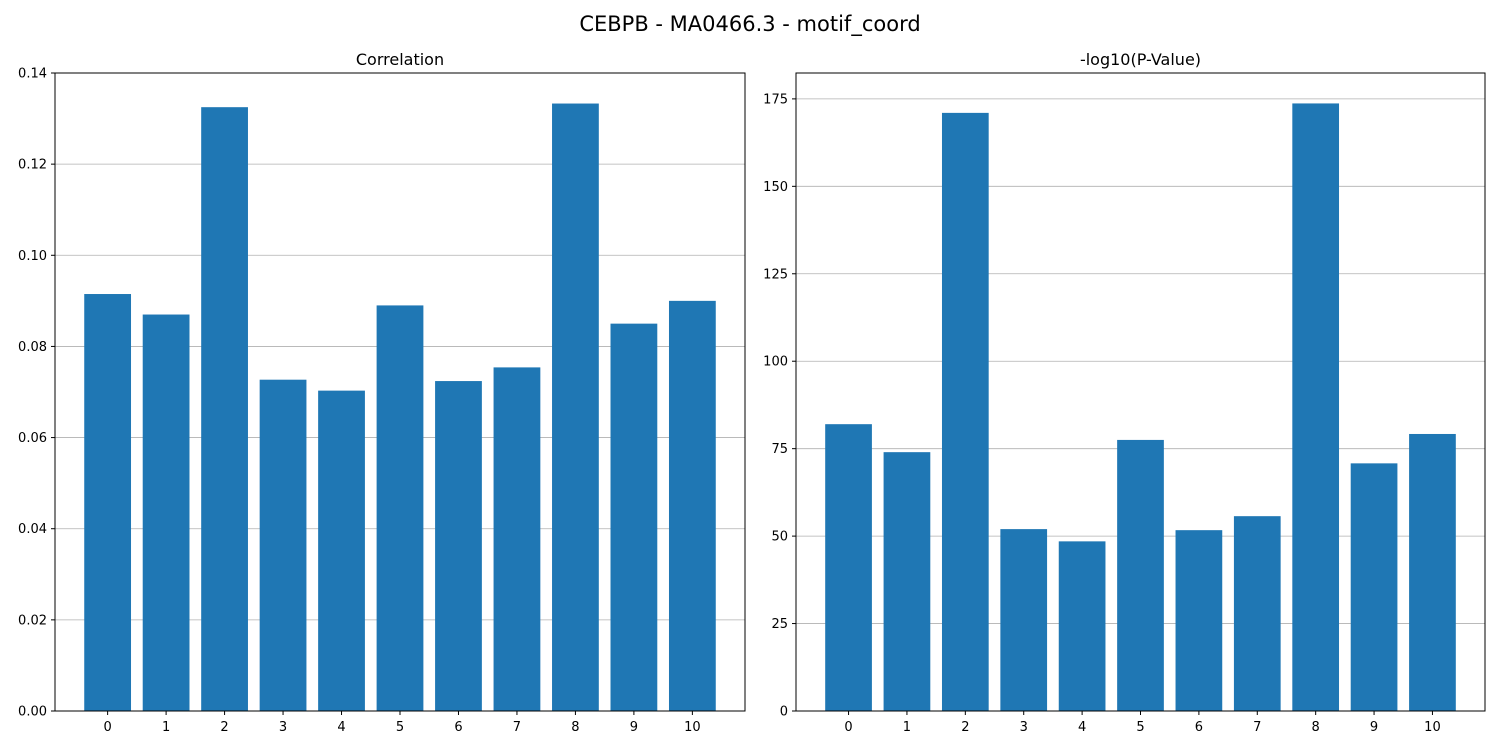 Image resolution: width=1500 pixels, height=750 pixels. What do you see at coordinates (1316, 727) in the screenshot?
I see `pvalue-xtick-label: 8` at bounding box center [1316, 727].